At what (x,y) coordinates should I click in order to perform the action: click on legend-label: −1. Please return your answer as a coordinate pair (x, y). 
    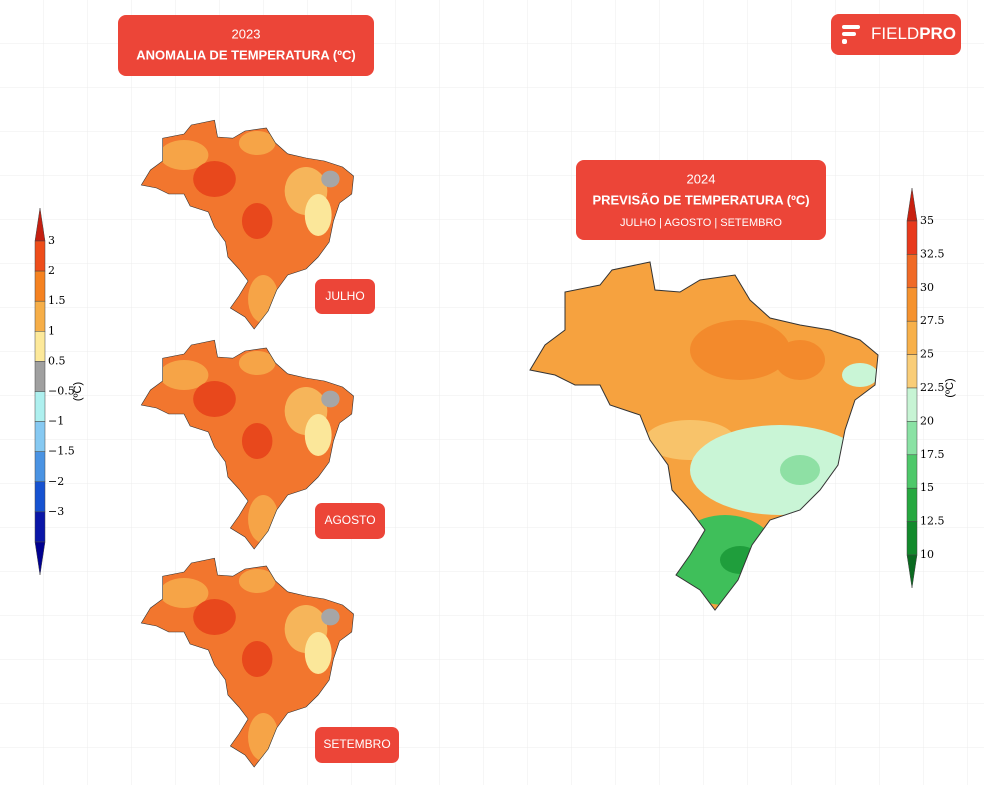
    Looking at the image, I should click on (56, 421).